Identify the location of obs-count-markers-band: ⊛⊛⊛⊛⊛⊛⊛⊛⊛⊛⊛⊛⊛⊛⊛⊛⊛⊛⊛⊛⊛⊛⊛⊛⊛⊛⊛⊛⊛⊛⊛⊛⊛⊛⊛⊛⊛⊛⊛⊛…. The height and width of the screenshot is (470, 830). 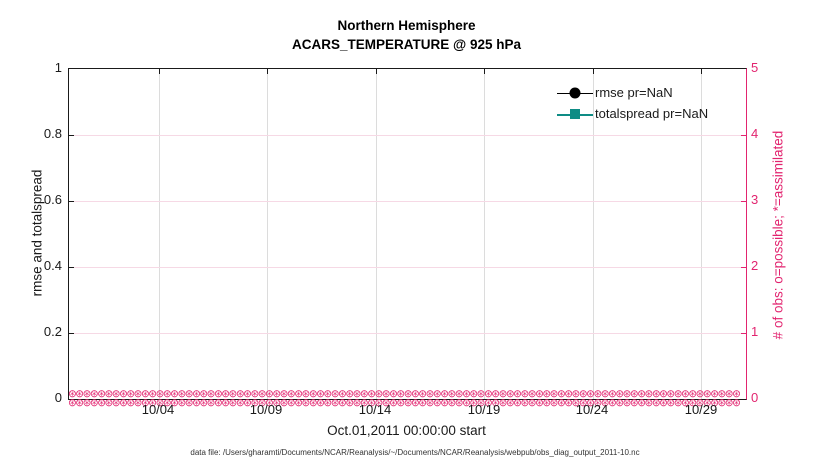
(404, 398).